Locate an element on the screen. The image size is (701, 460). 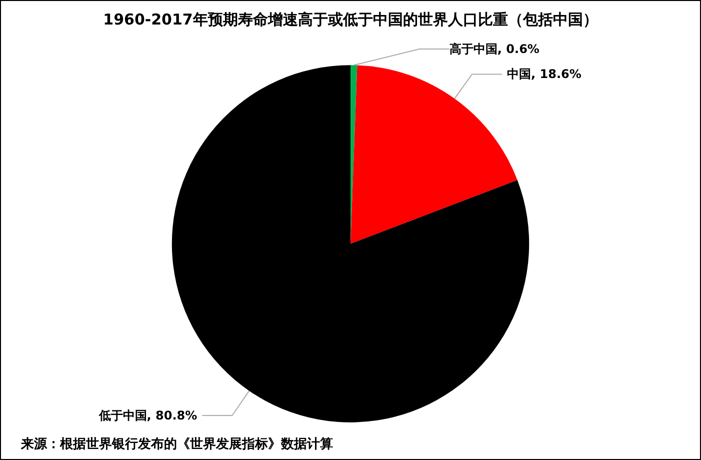
slice-label: 低于中国, 80.8% is located at coordinates (148, 415).